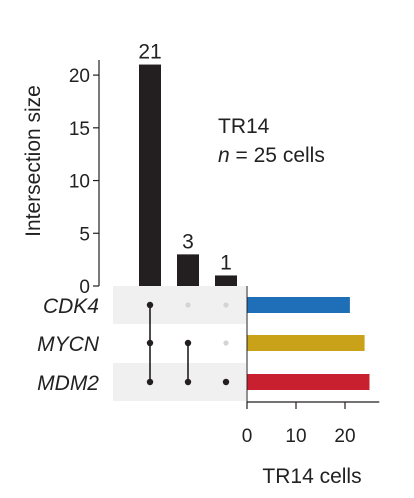 The image size is (414, 498). What do you see at coordinates (79, 182) in the screenshot?
I see `y-tick-label: 10` at bounding box center [79, 182].